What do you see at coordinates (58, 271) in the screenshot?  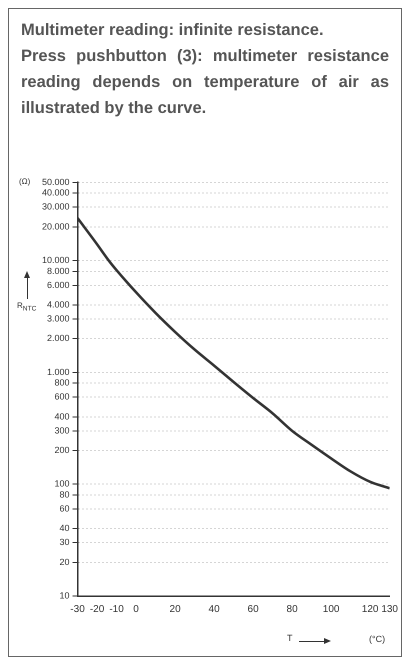 I see `y-tick-label: 8.000` at bounding box center [58, 271].